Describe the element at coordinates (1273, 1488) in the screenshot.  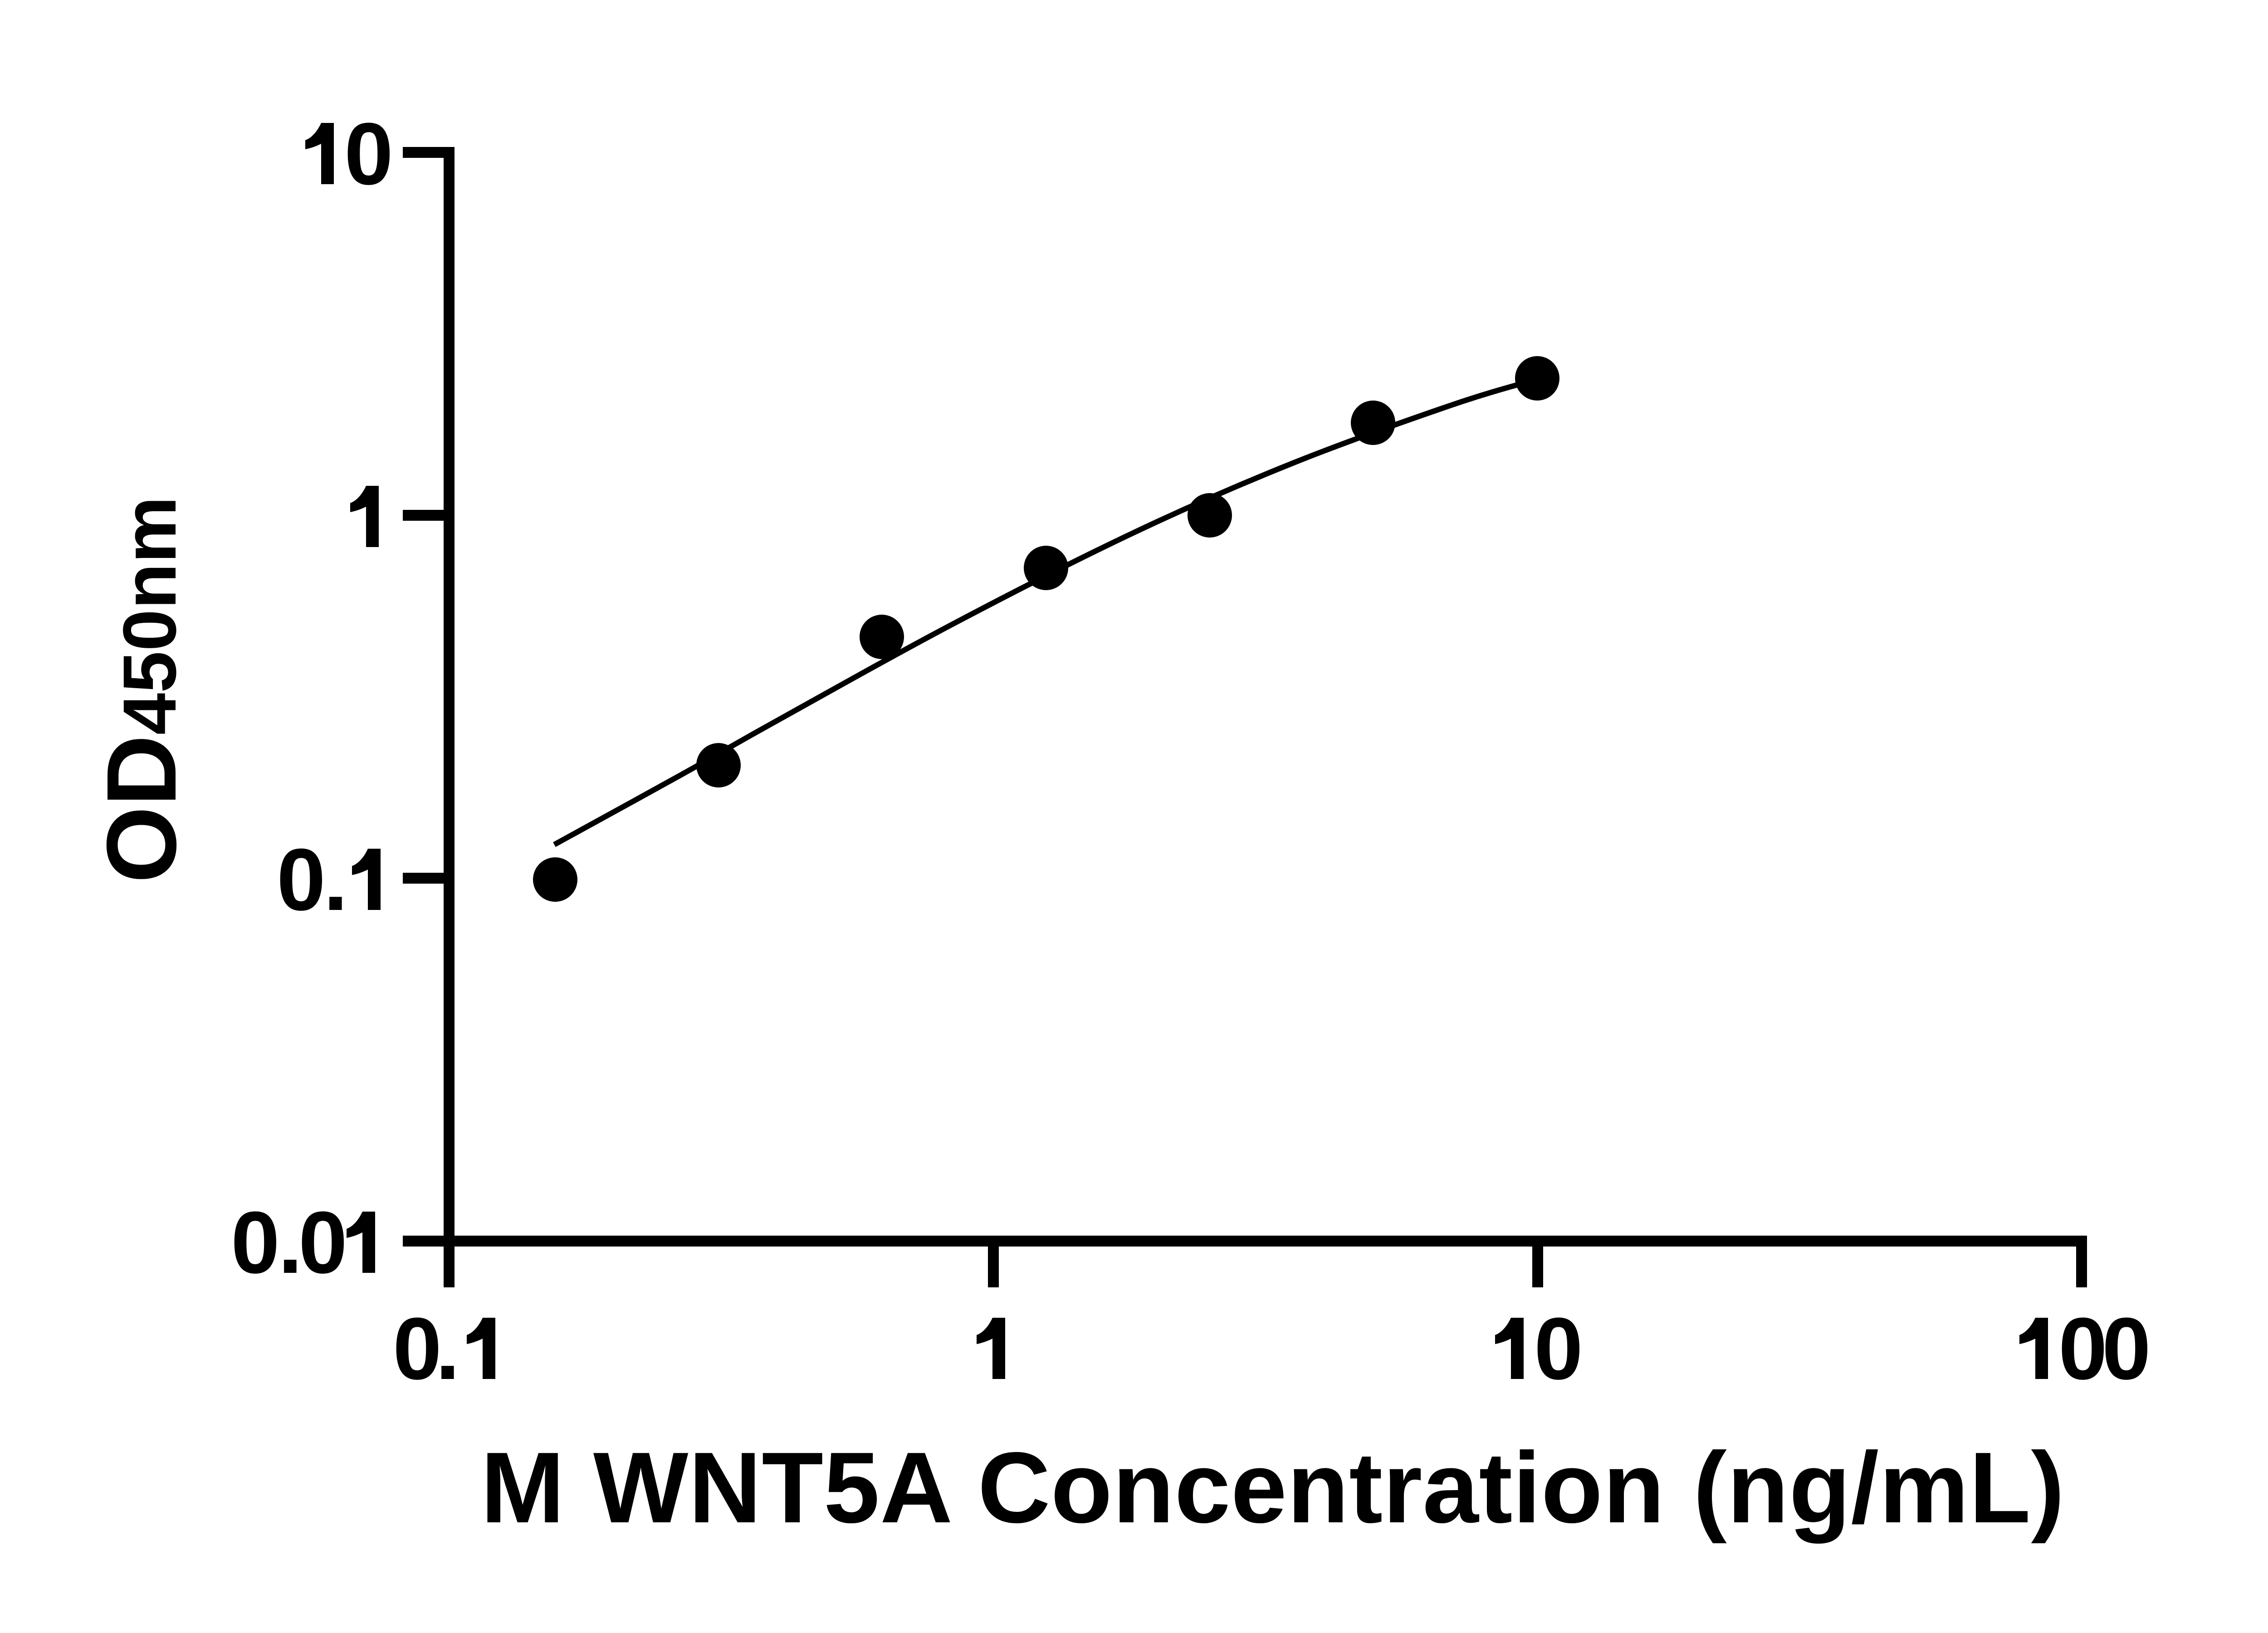
I see `svg-text: M WNT5A Concentration (ng/mL)` at that location.